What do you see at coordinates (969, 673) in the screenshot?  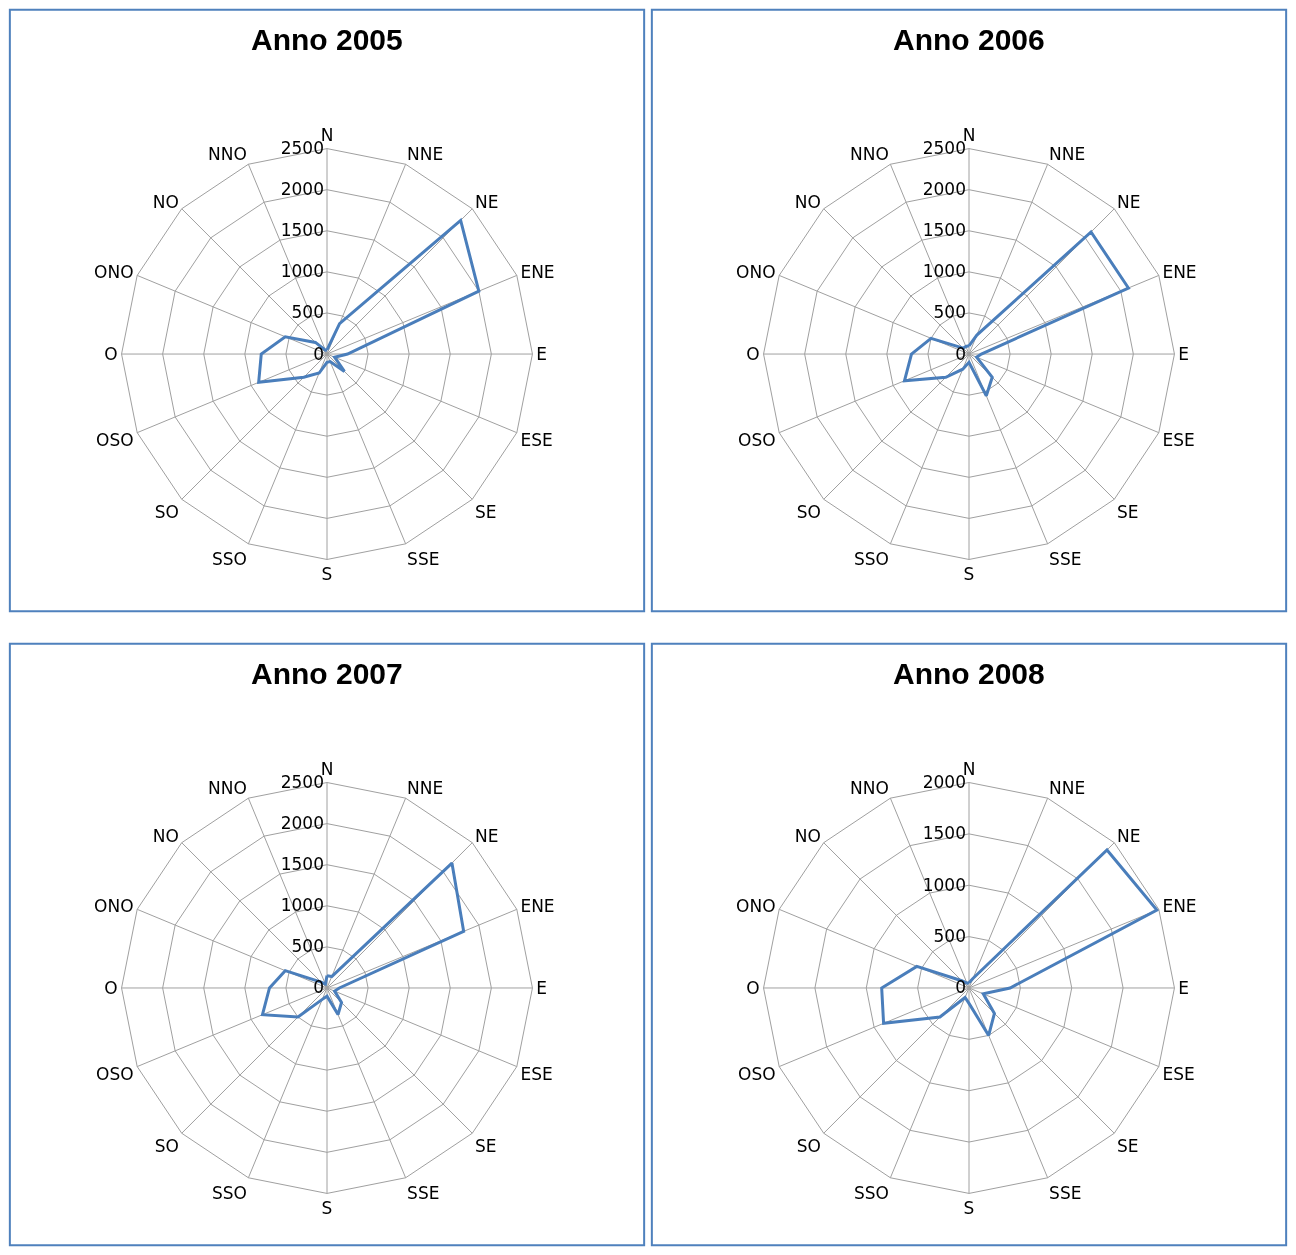 I see `chart-title: Anno 2008` at bounding box center [969, 673].